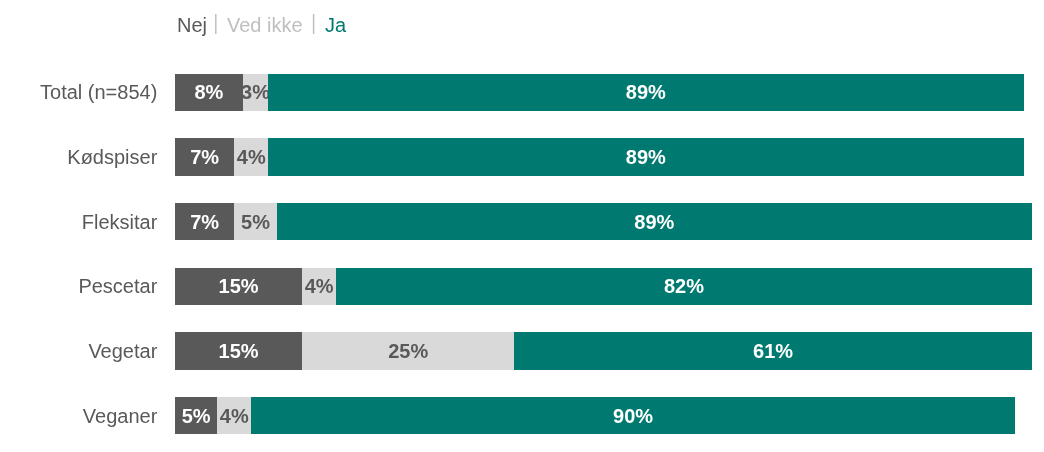  Describe the element at coordinates (209, 92) in the screenshot. I see `data-label: 8%` at that location.